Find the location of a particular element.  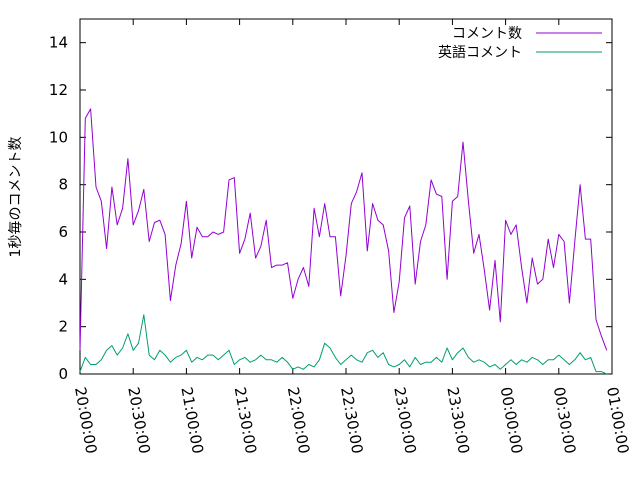

x-tick-label: 21:00:00 is located at coordinates (191, 420).